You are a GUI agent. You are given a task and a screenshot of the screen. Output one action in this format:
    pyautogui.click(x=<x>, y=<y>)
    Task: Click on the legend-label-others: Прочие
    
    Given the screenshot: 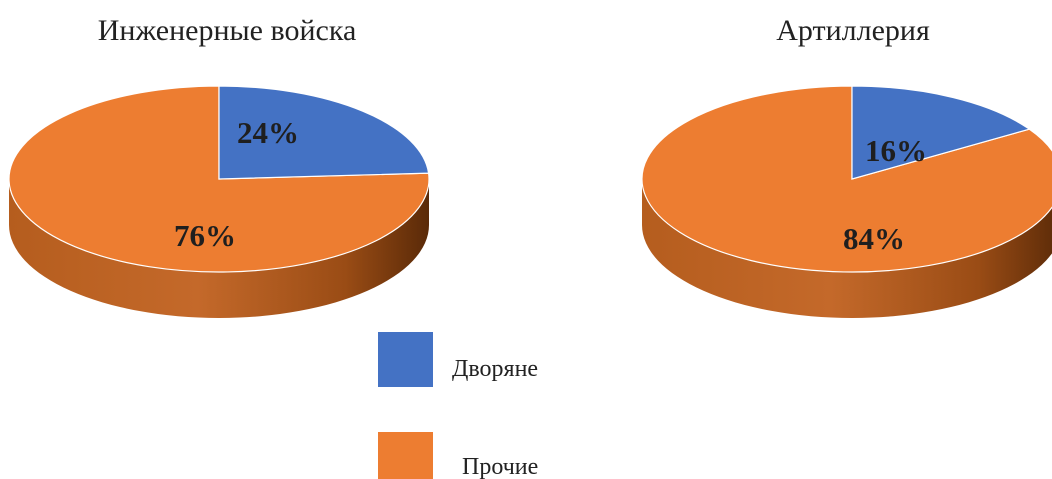 What is the action you would take?
    pyautogui.click(x=500, y=466)
    